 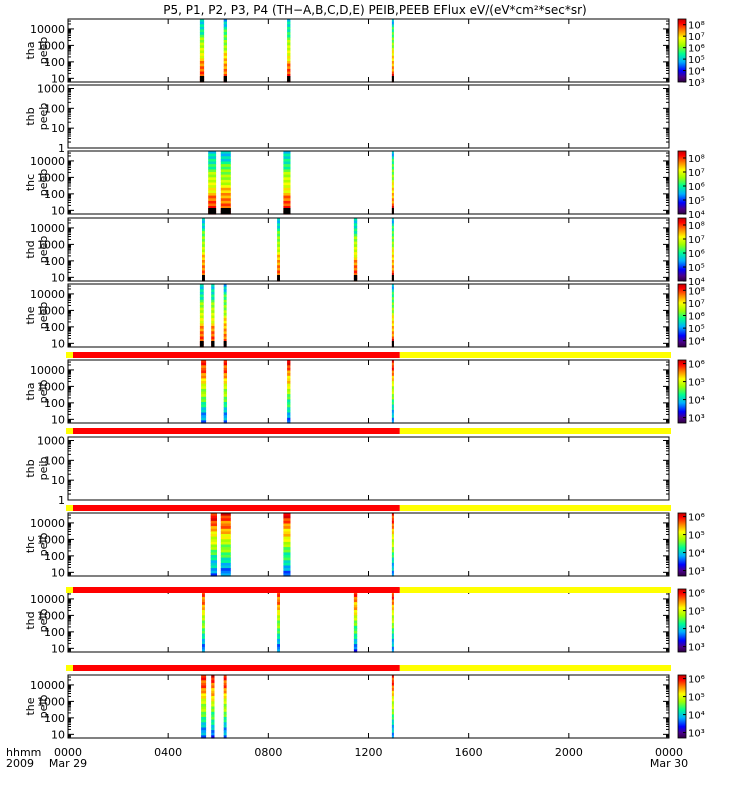 What do you see at coordinates (68, 752) in the screenshot?
I see `x-tick-label: 0000` at bounding box center [68, 752].